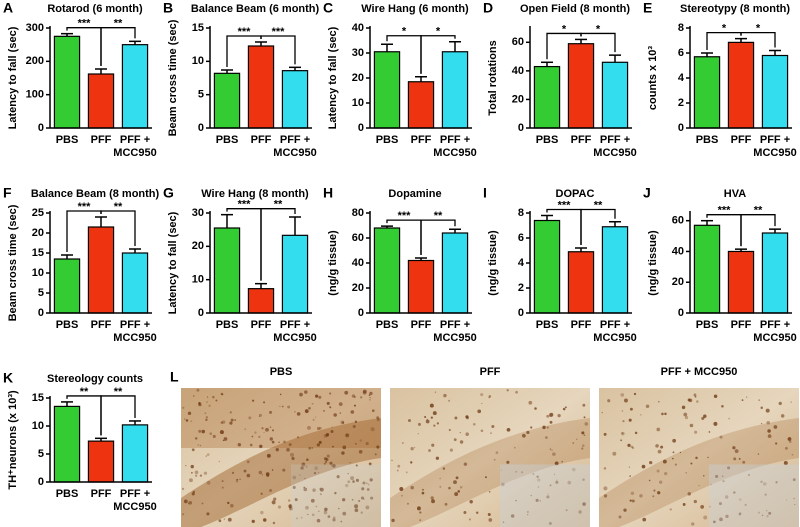  What do you see at coordinates (41, 293) in the screenshot?
I see `y-tick-label: 5` at bounding box center [41, 293].